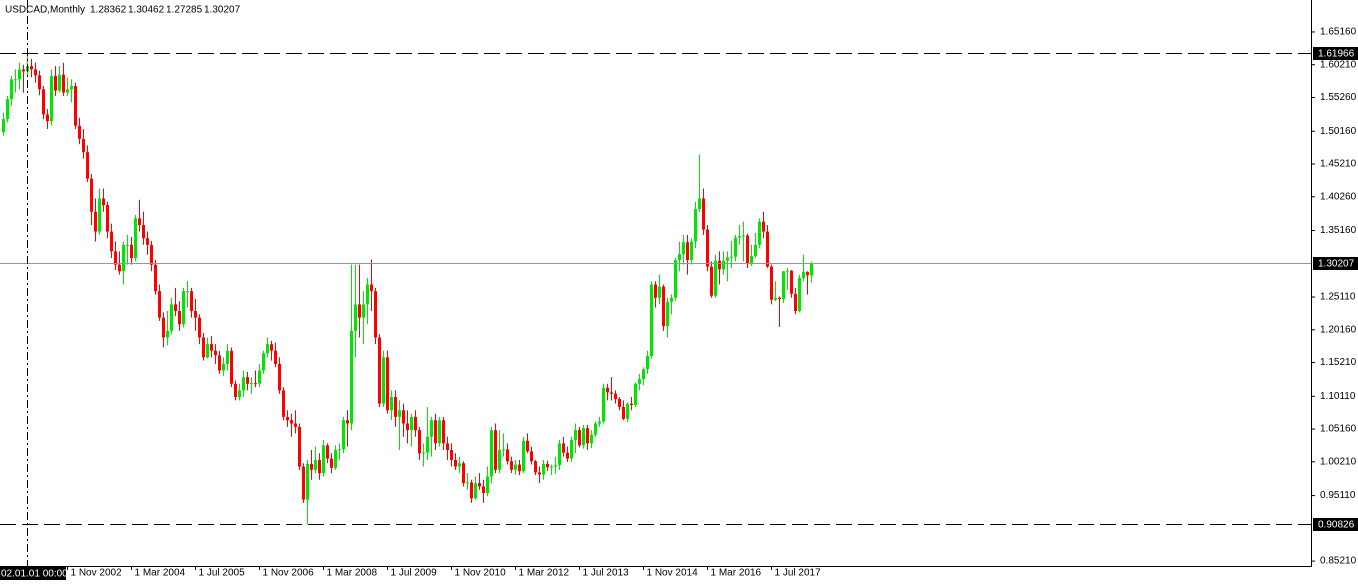 The height and width of the screenshot is (584, 1358). I want to click on y-tick-label: 1.50160, so click(1338, 131).